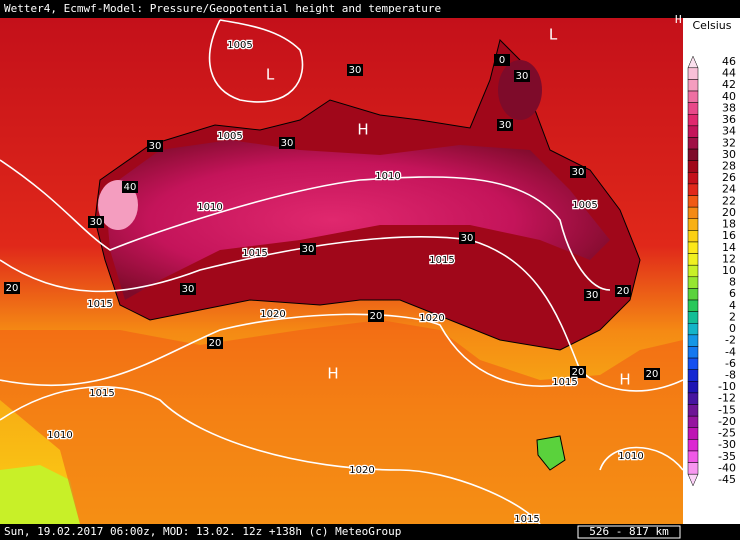 Image resolution: width=740 pixels, height=540 pixels. Describe the element at coordinates (727, 421) in the screenshot. I see `legend-label: -20` at that location.